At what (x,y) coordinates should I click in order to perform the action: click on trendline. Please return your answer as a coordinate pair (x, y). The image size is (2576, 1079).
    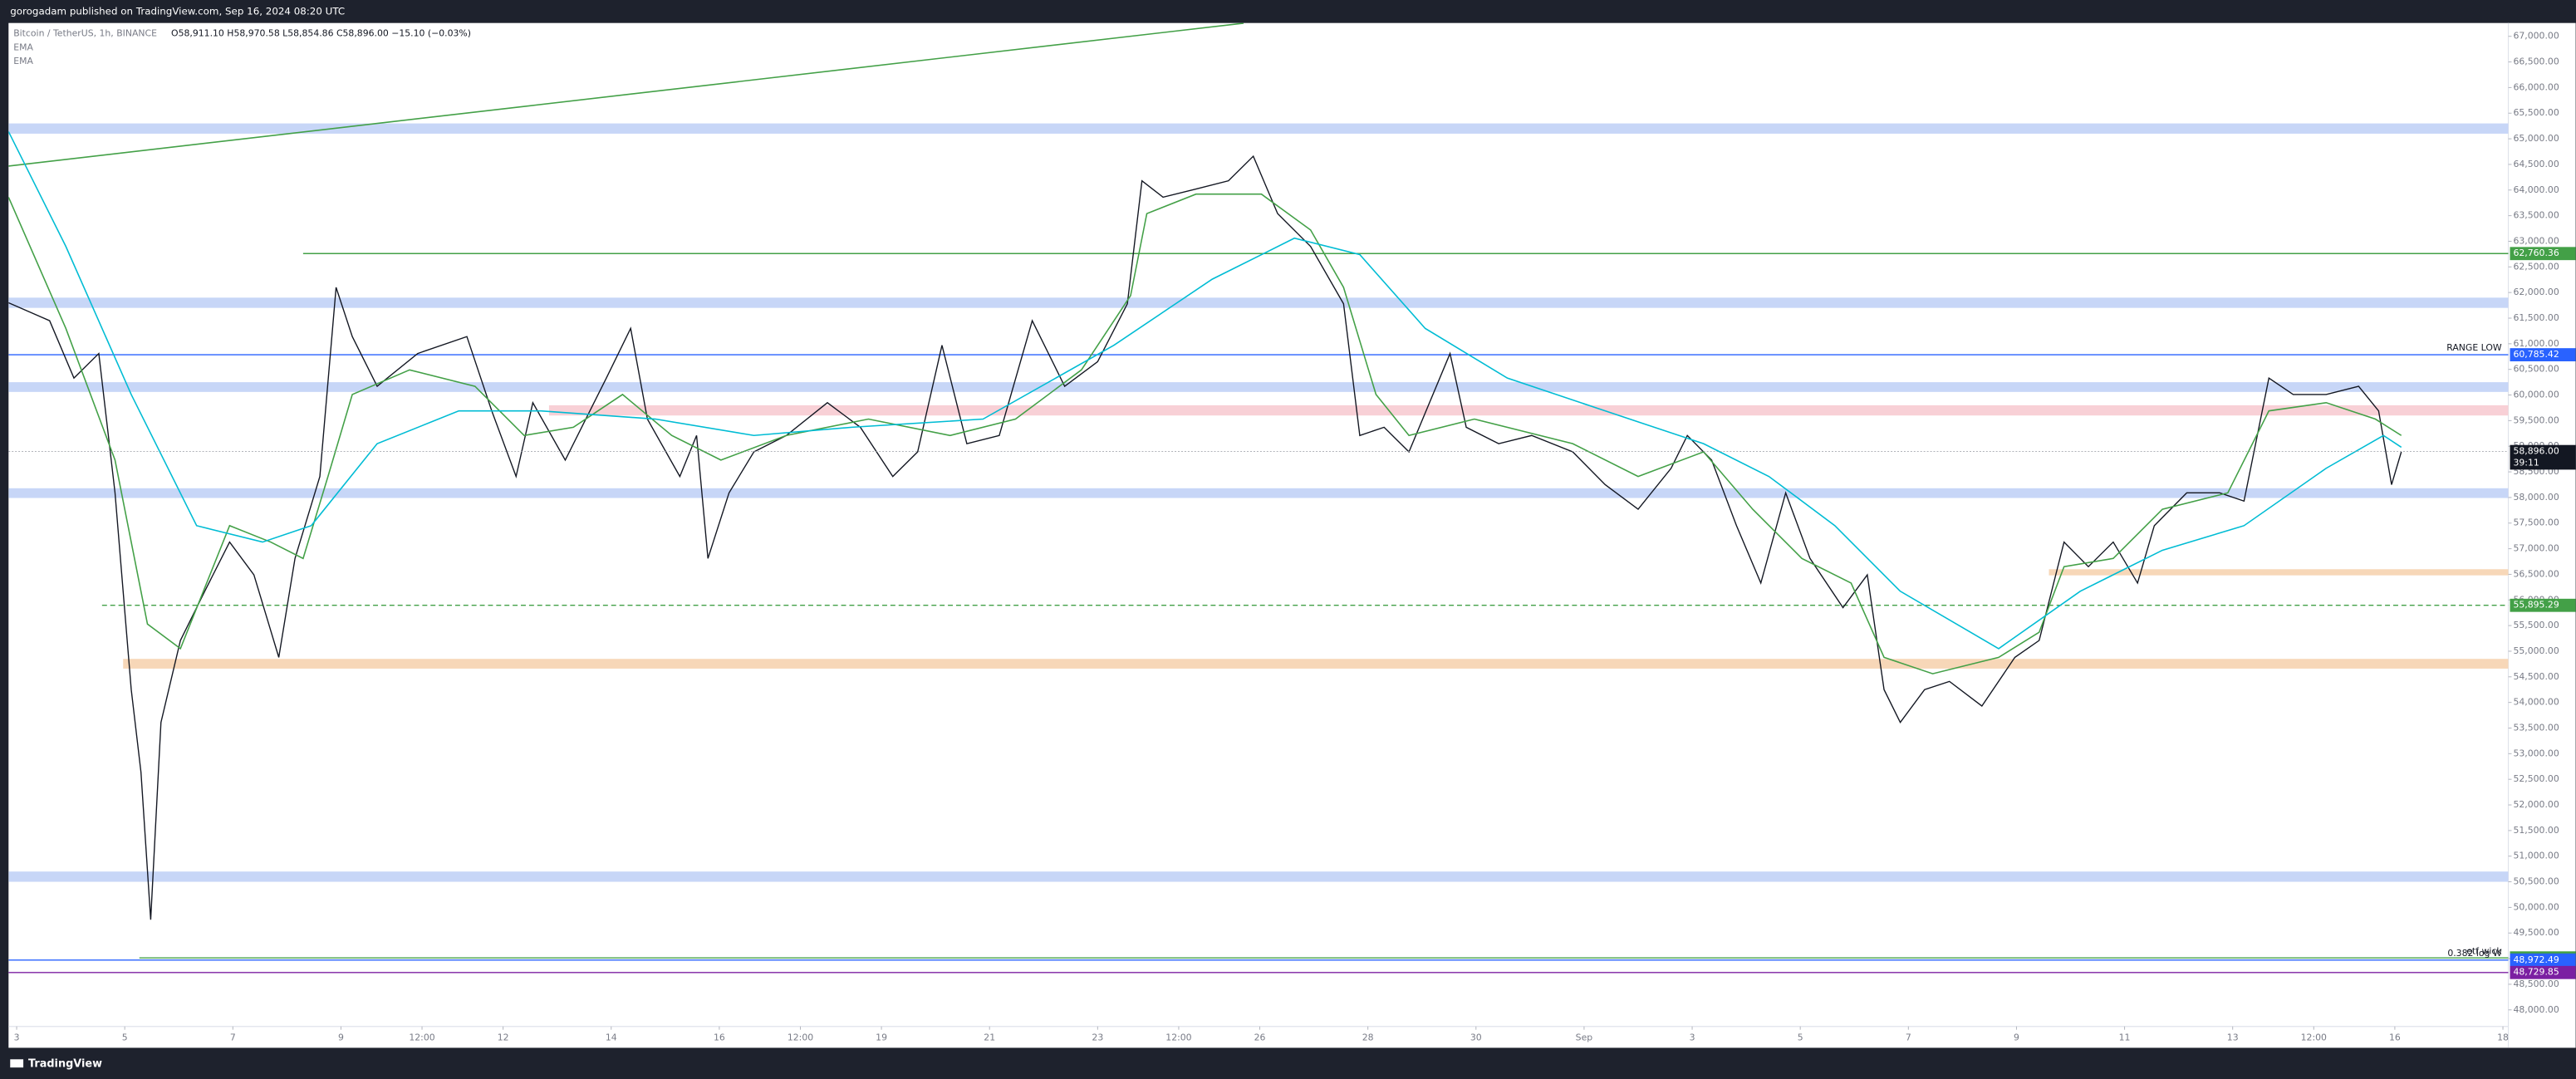
    Looking at the image, I should click on (626, 94).